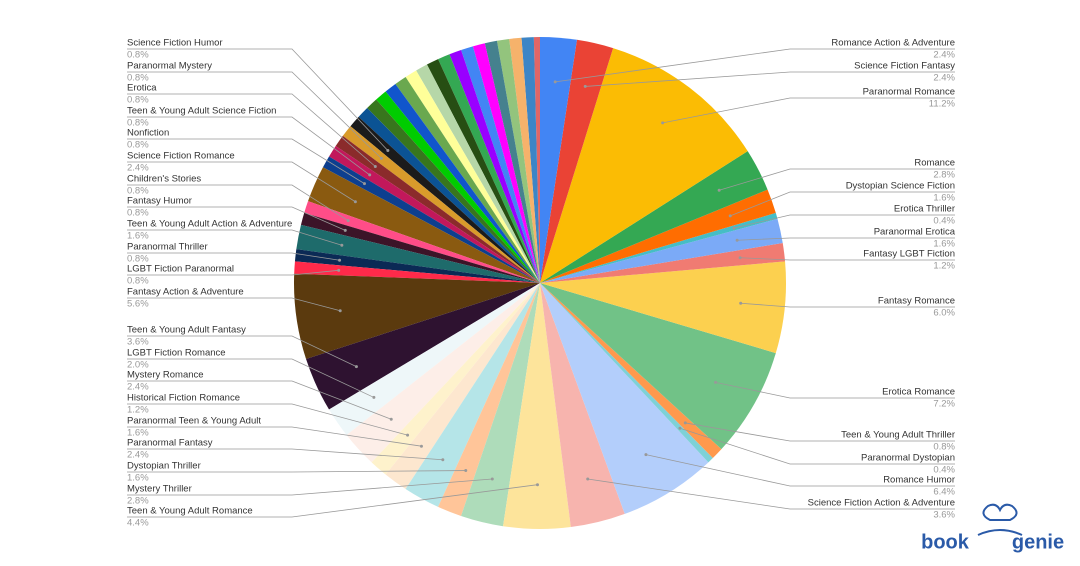 The width and height of the screenshot is (1080, 566). Describe the element at coordinates (186, 330) in the screenshot. I see `legend-label: Teen & Young Adult Fantasy` at that location.